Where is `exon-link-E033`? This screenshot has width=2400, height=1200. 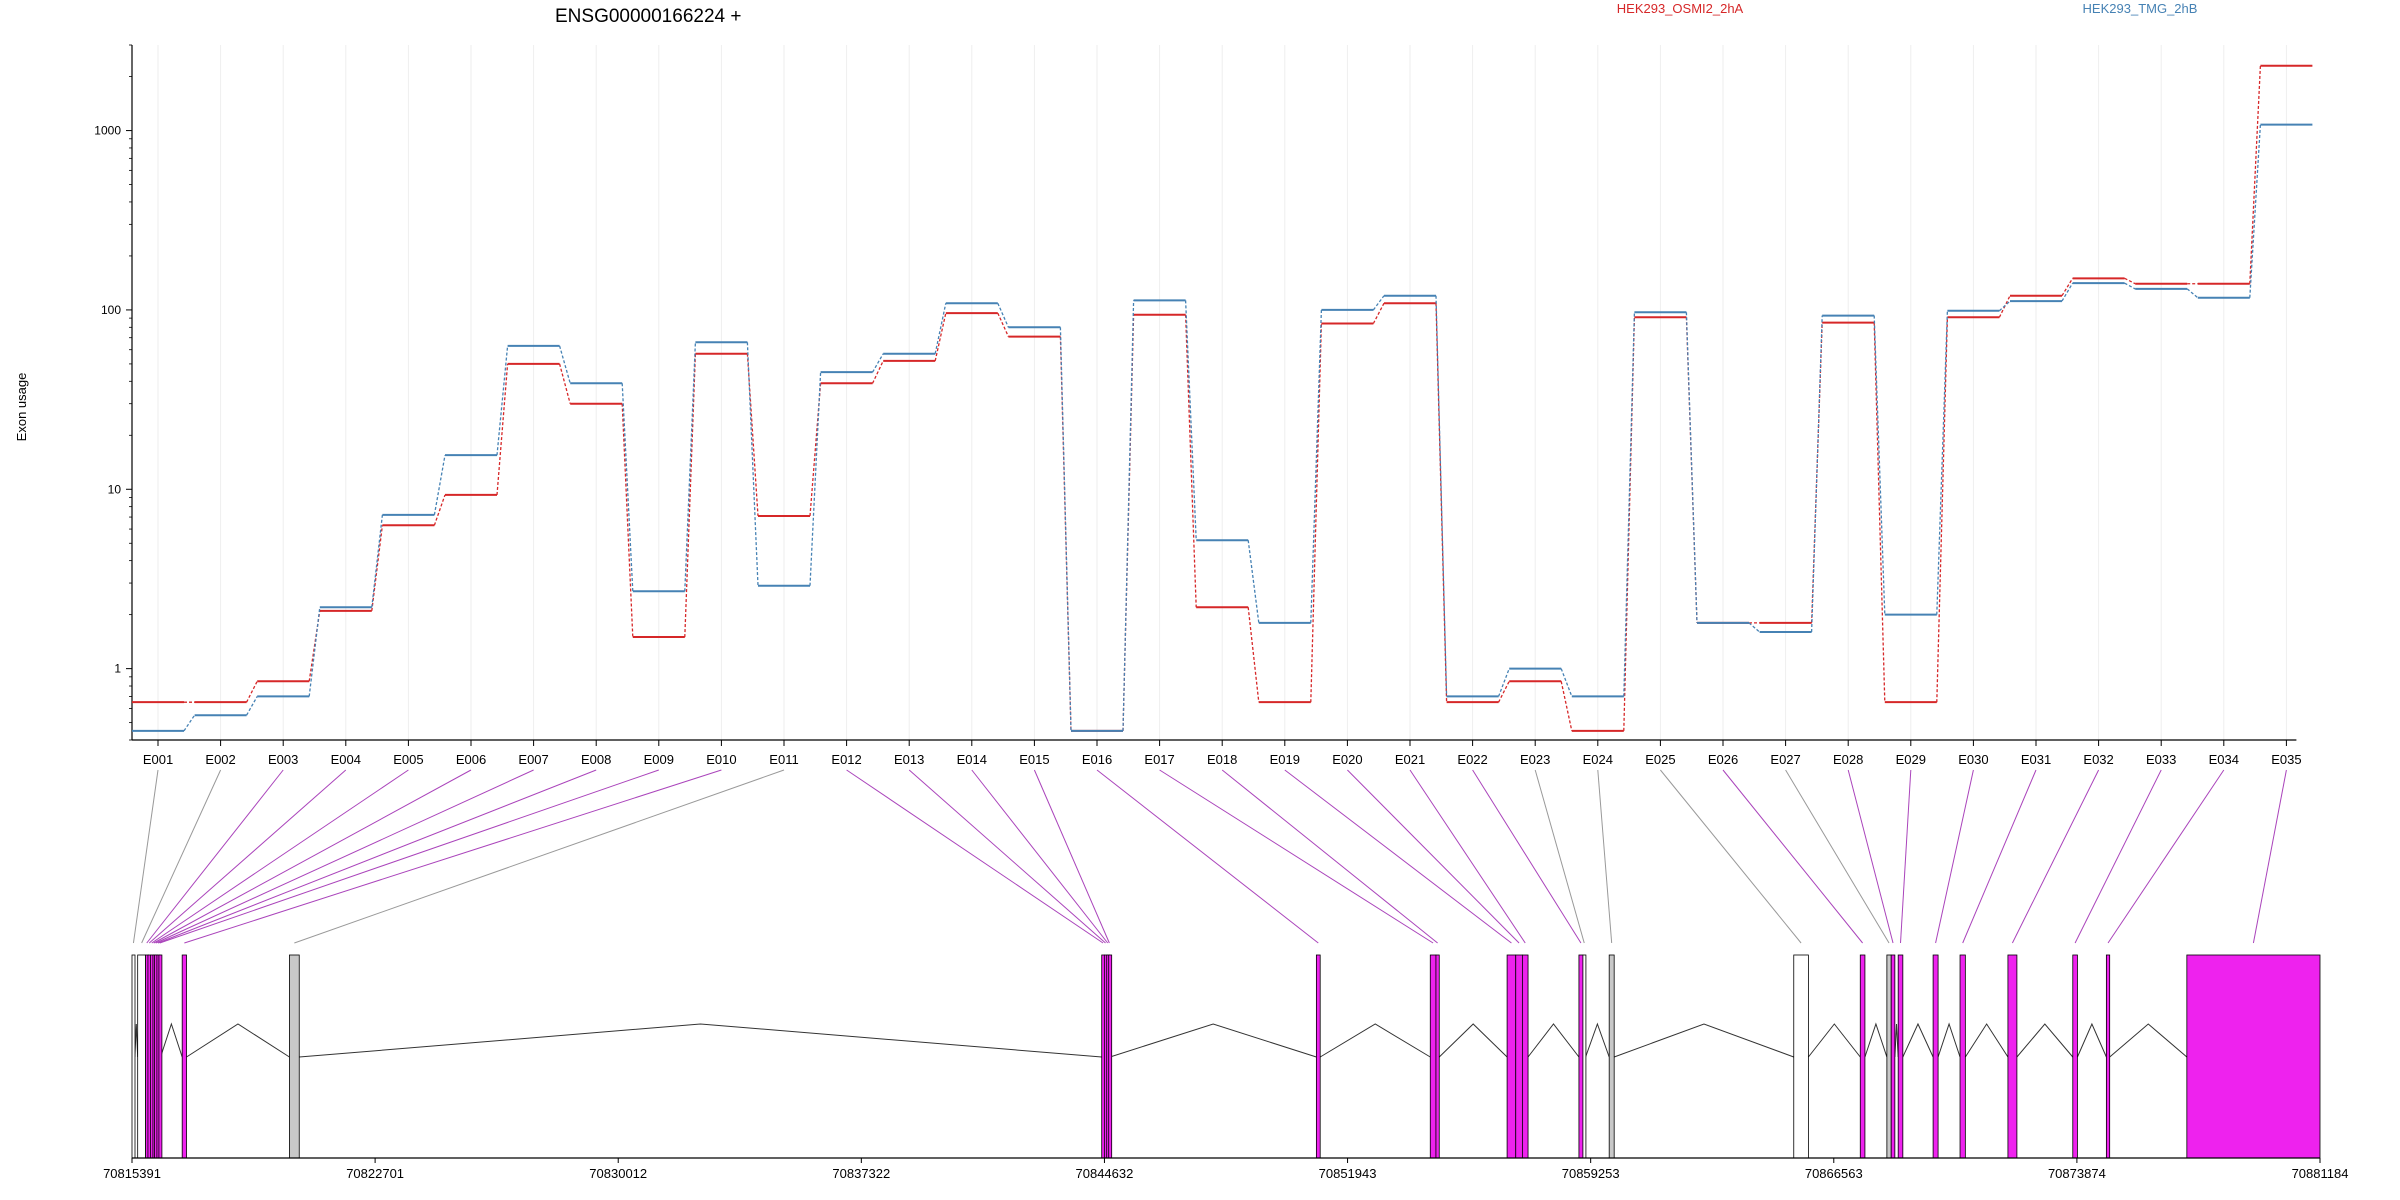
exon-link-E033 is located at coordinates (2118, 856).